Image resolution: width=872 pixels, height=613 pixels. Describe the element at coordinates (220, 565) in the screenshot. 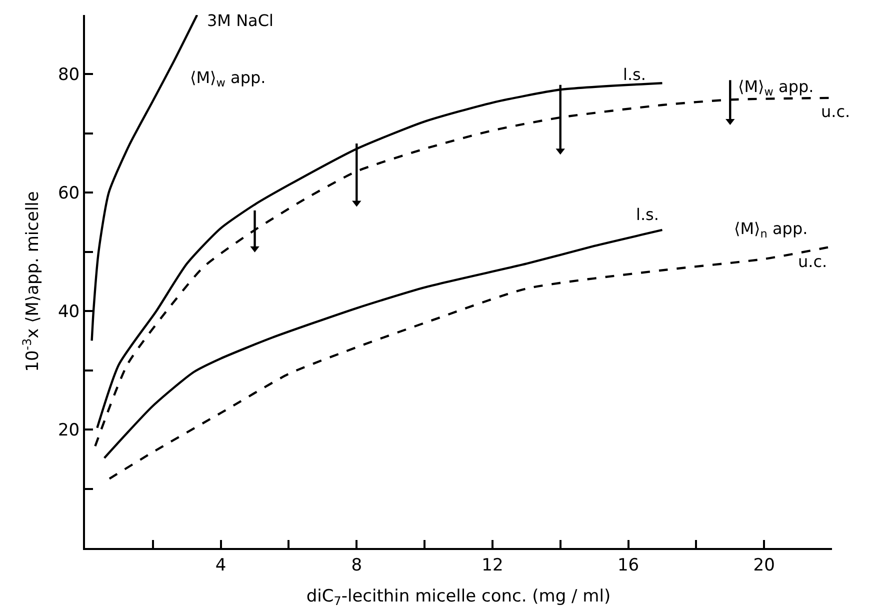

I see `x-tick-label: 4` at that location.